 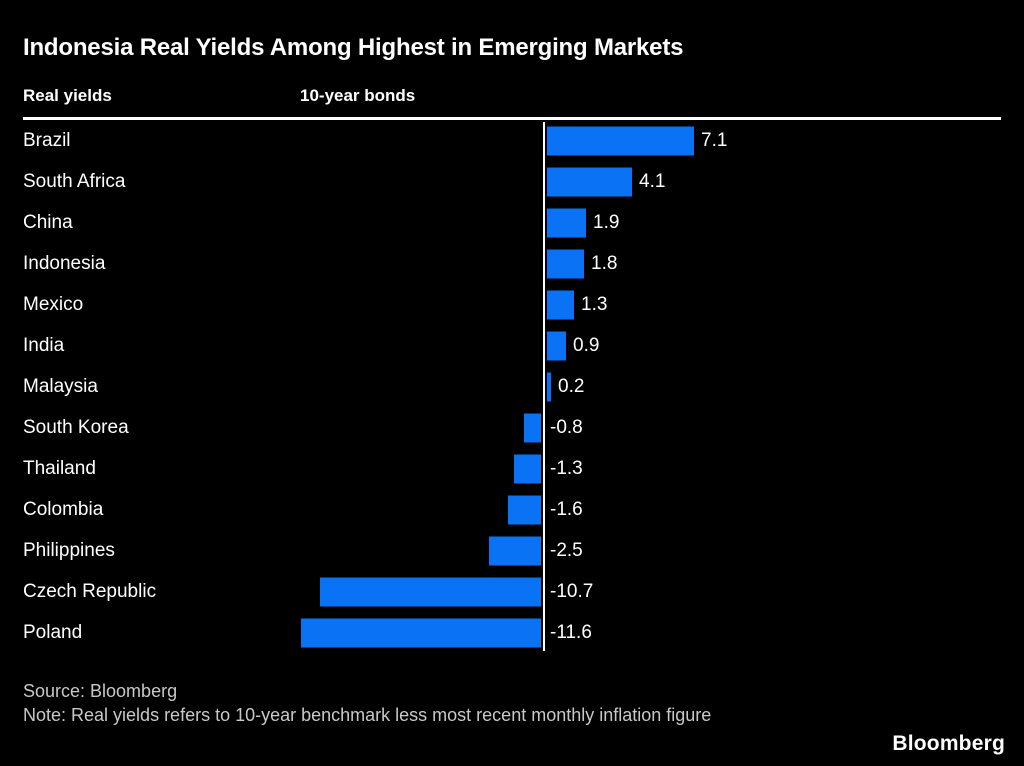 What do you see at coordinates (358, 95) in the screenshot?
I see `column-header-10-year-bonds: 10-year bonds` at bounding box center [358, 95].